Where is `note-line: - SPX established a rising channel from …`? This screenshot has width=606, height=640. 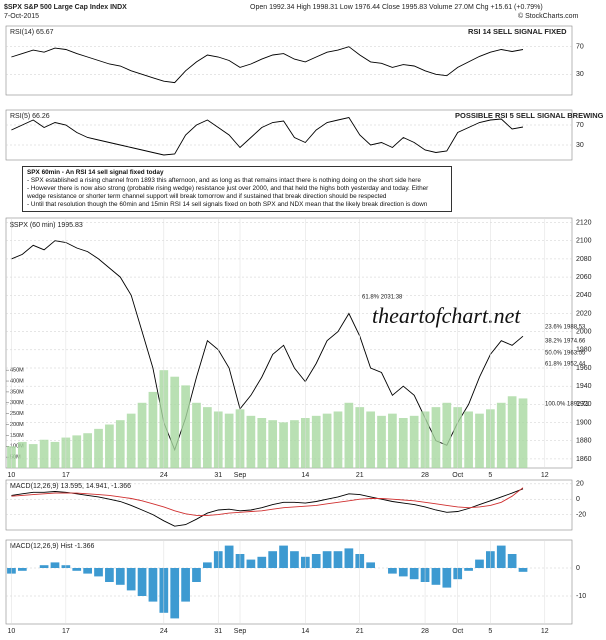
note-line: - SPX established a rising channel from … is located at coordinates (224, 180).